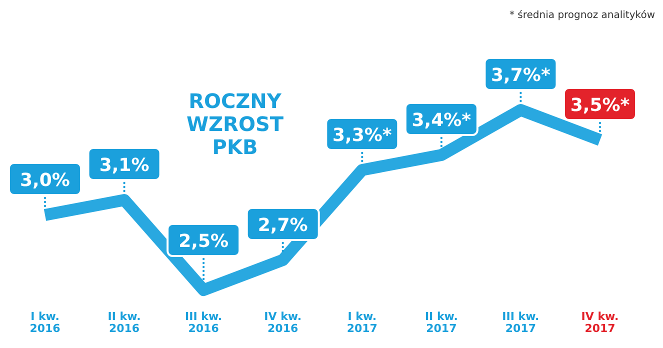  I want to click on x-tick-label: II kw. 2017, so click(441, 322).